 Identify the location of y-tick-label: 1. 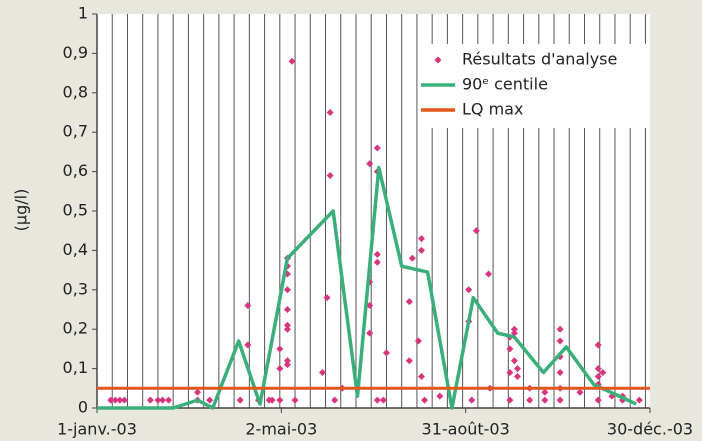
(83, 13).